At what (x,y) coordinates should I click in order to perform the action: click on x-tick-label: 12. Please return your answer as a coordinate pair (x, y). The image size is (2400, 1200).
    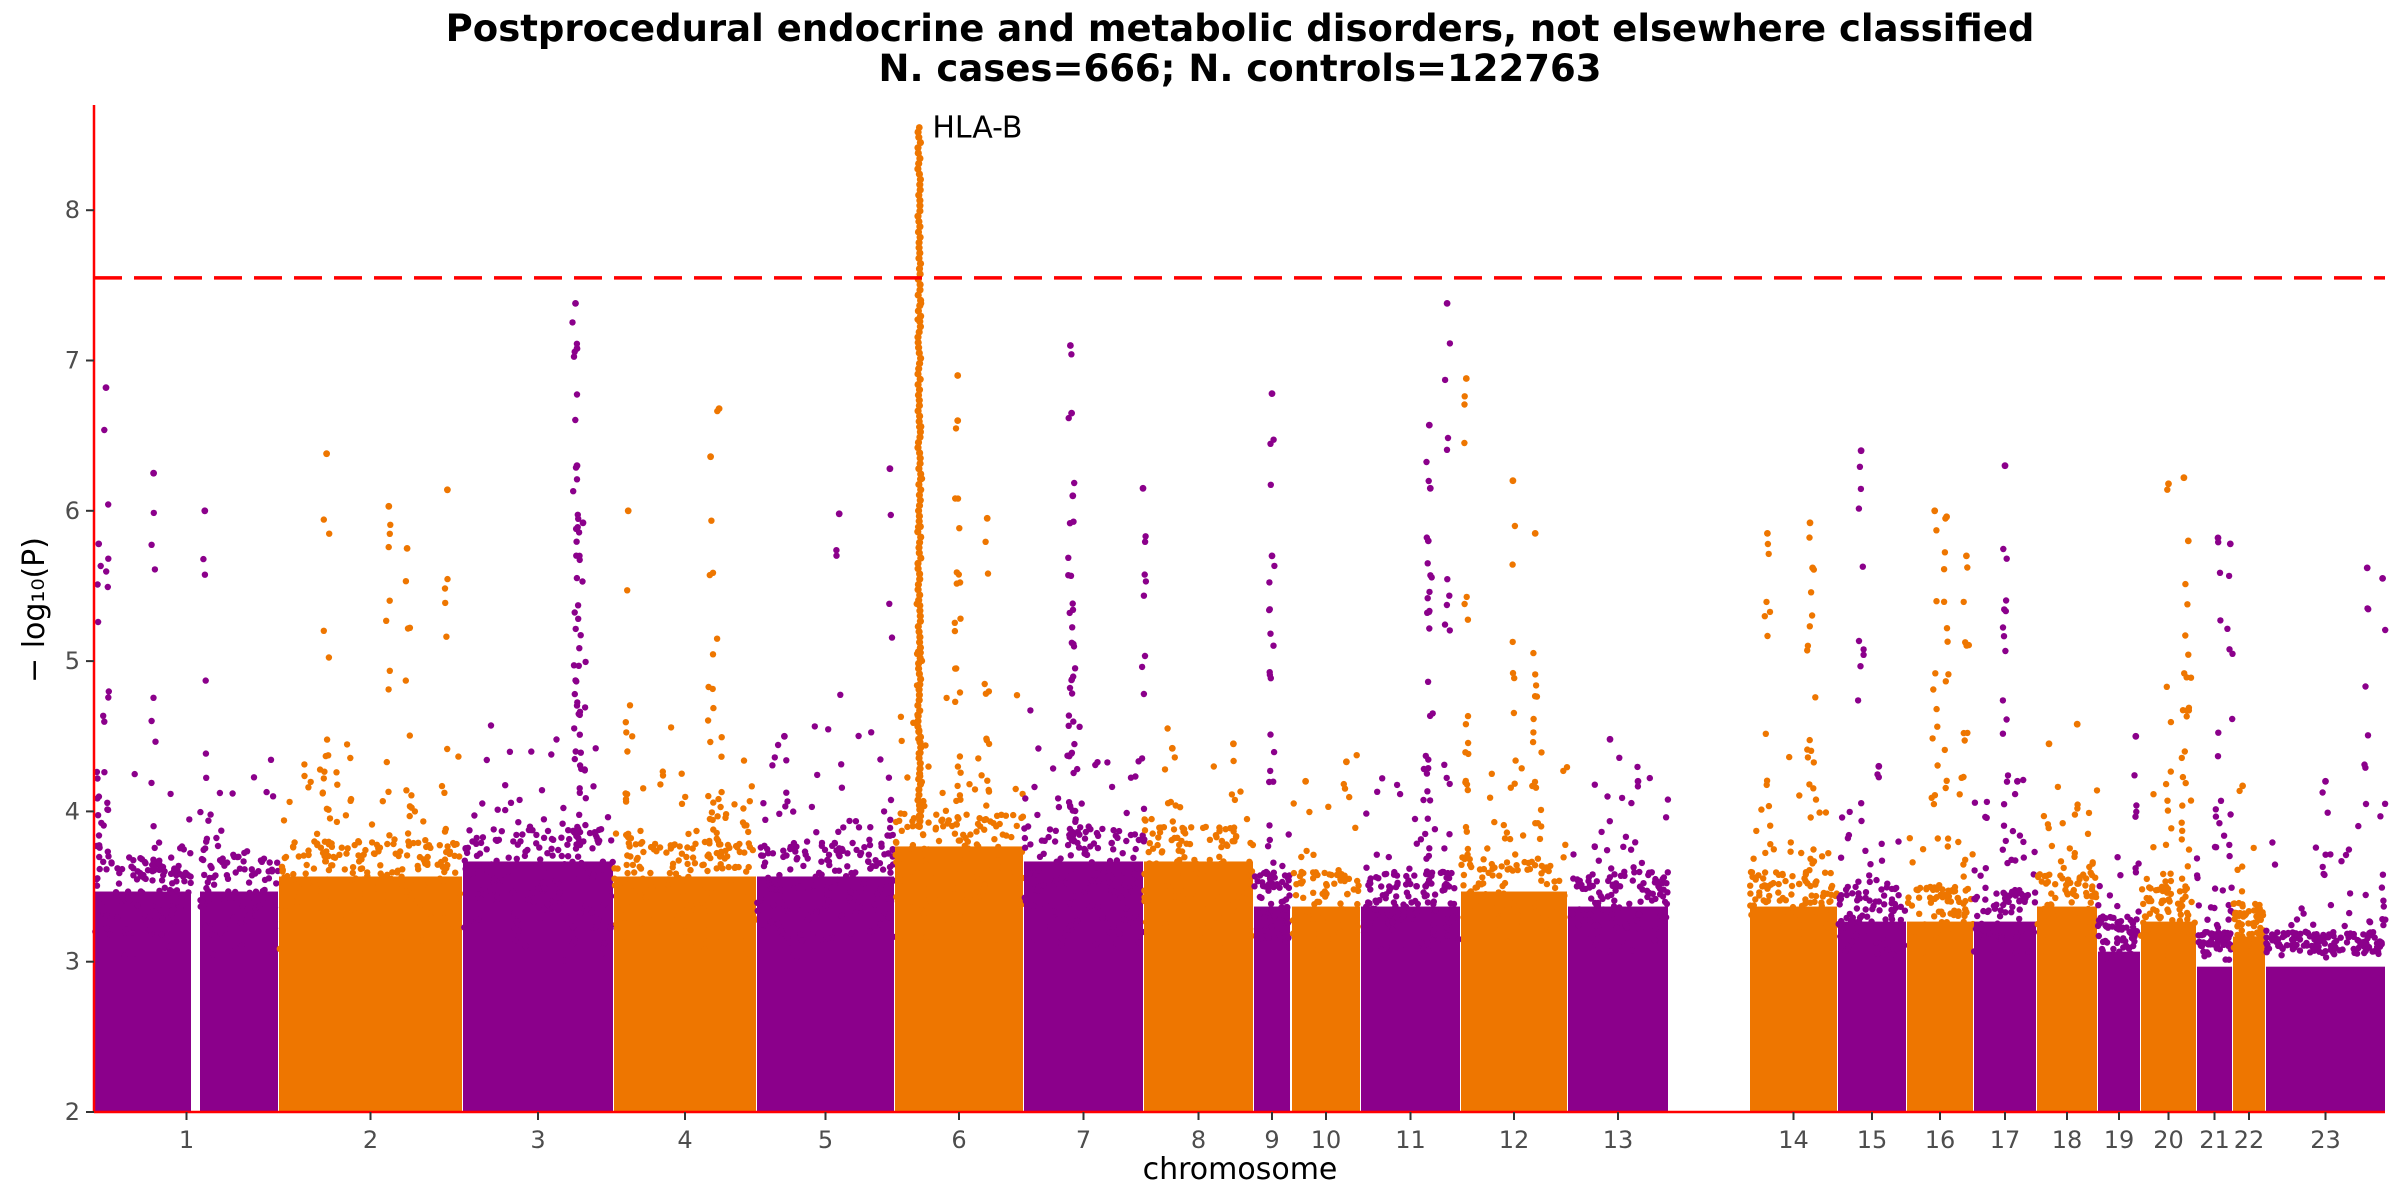
    Looking at the image, I should click on (1514, 1140).